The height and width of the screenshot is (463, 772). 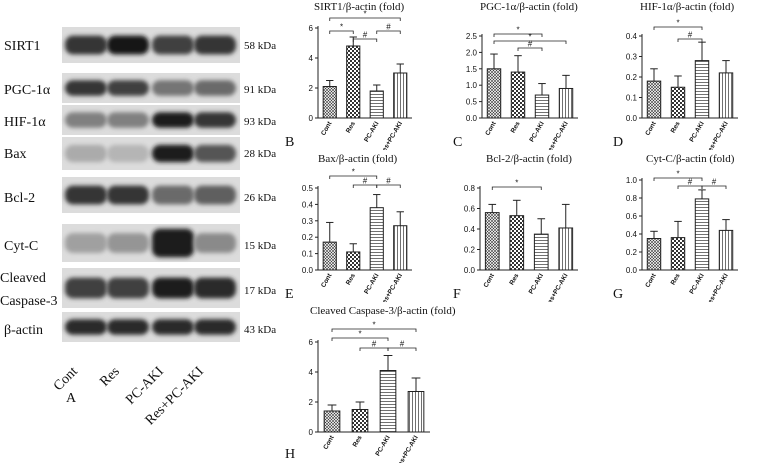 What do you see at coordinates (472, 52) in the screenshot?
I see `y-tick-label: 2.0` at bounding box center [472, 52].